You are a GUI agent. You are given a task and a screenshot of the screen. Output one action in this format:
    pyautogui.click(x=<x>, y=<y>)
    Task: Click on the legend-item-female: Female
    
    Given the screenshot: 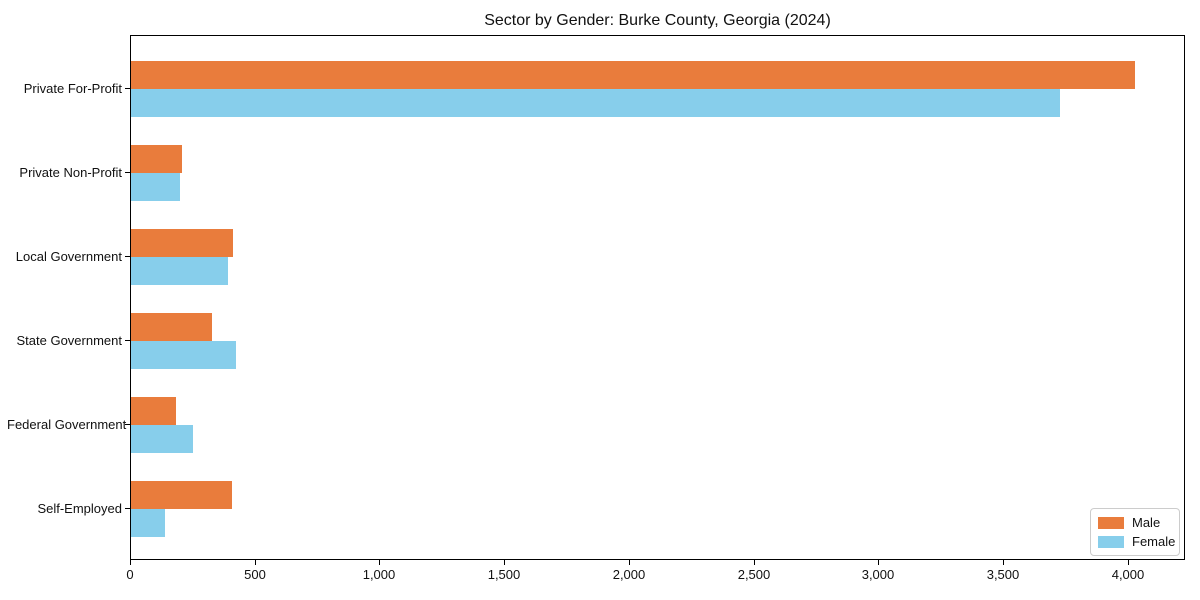 What is the action you would take?
    pyautogui.click(x=1137, y=541)
    